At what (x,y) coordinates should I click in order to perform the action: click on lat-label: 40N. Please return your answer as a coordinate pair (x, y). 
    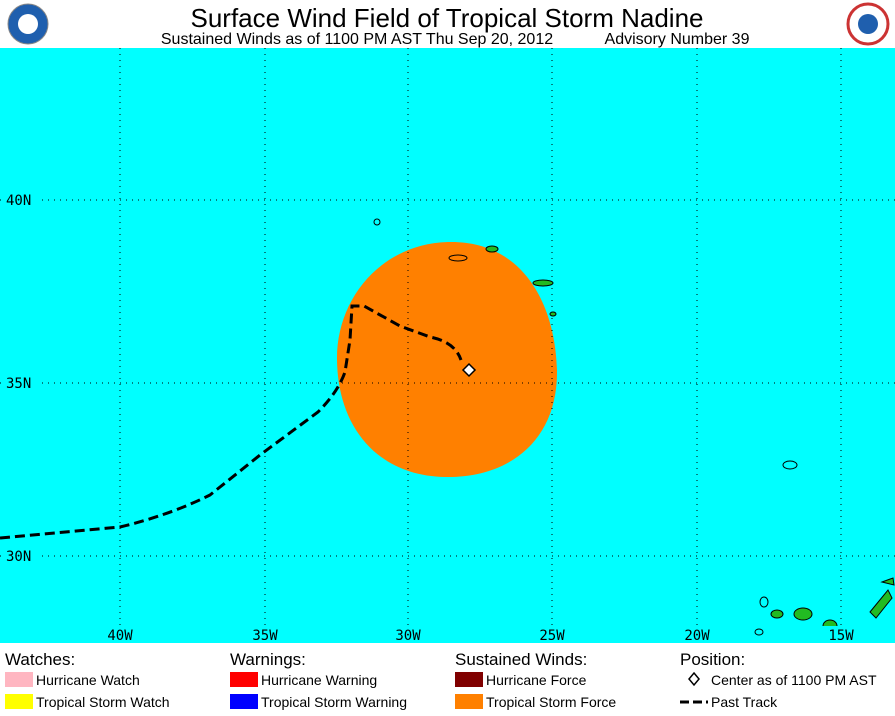
    Looking at the image, I should click on (18, 201).